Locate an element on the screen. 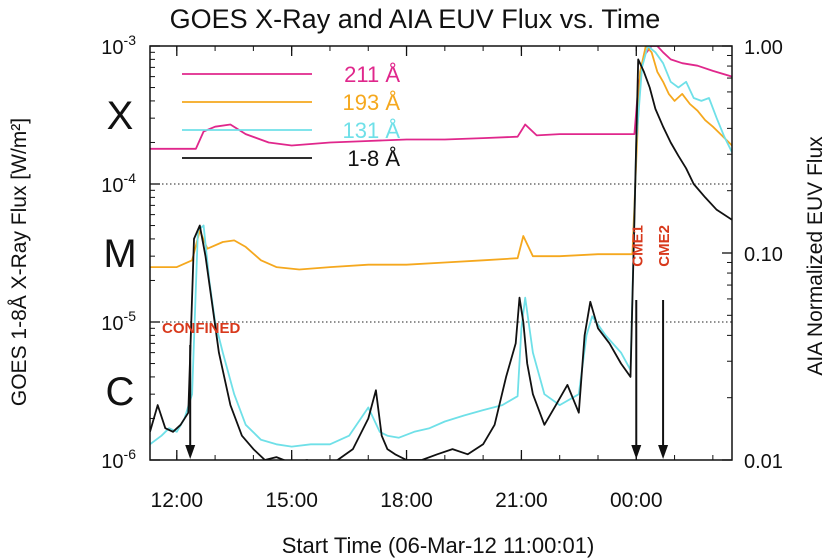 Image resolution: width=830 pixels, height=560 pixels. legend-label-4: 1-8 Å is located at coordinates (373, 158).